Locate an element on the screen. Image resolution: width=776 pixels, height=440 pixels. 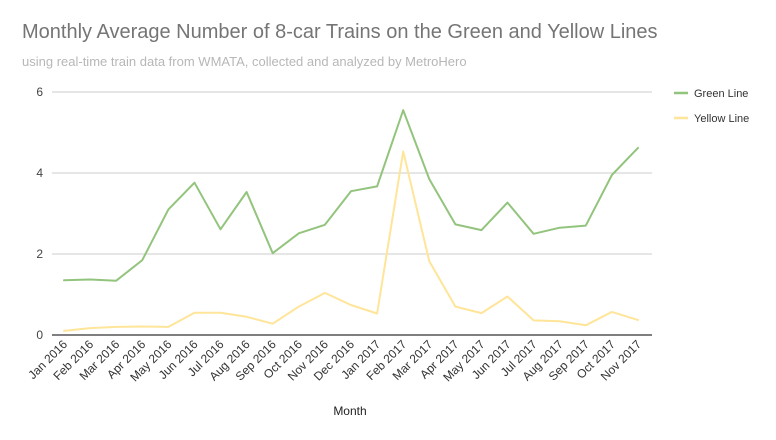
legend-label: Yellow Line is located at coordinates (721, 119).